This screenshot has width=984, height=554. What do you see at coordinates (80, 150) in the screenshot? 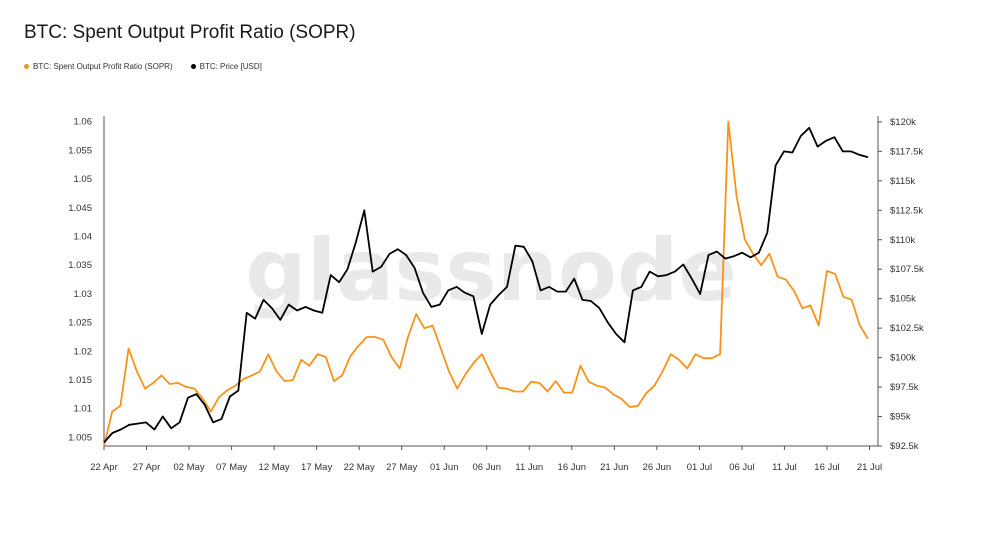
I see `y-left-tick-label: 1.055` at bounding box center [80, 150].